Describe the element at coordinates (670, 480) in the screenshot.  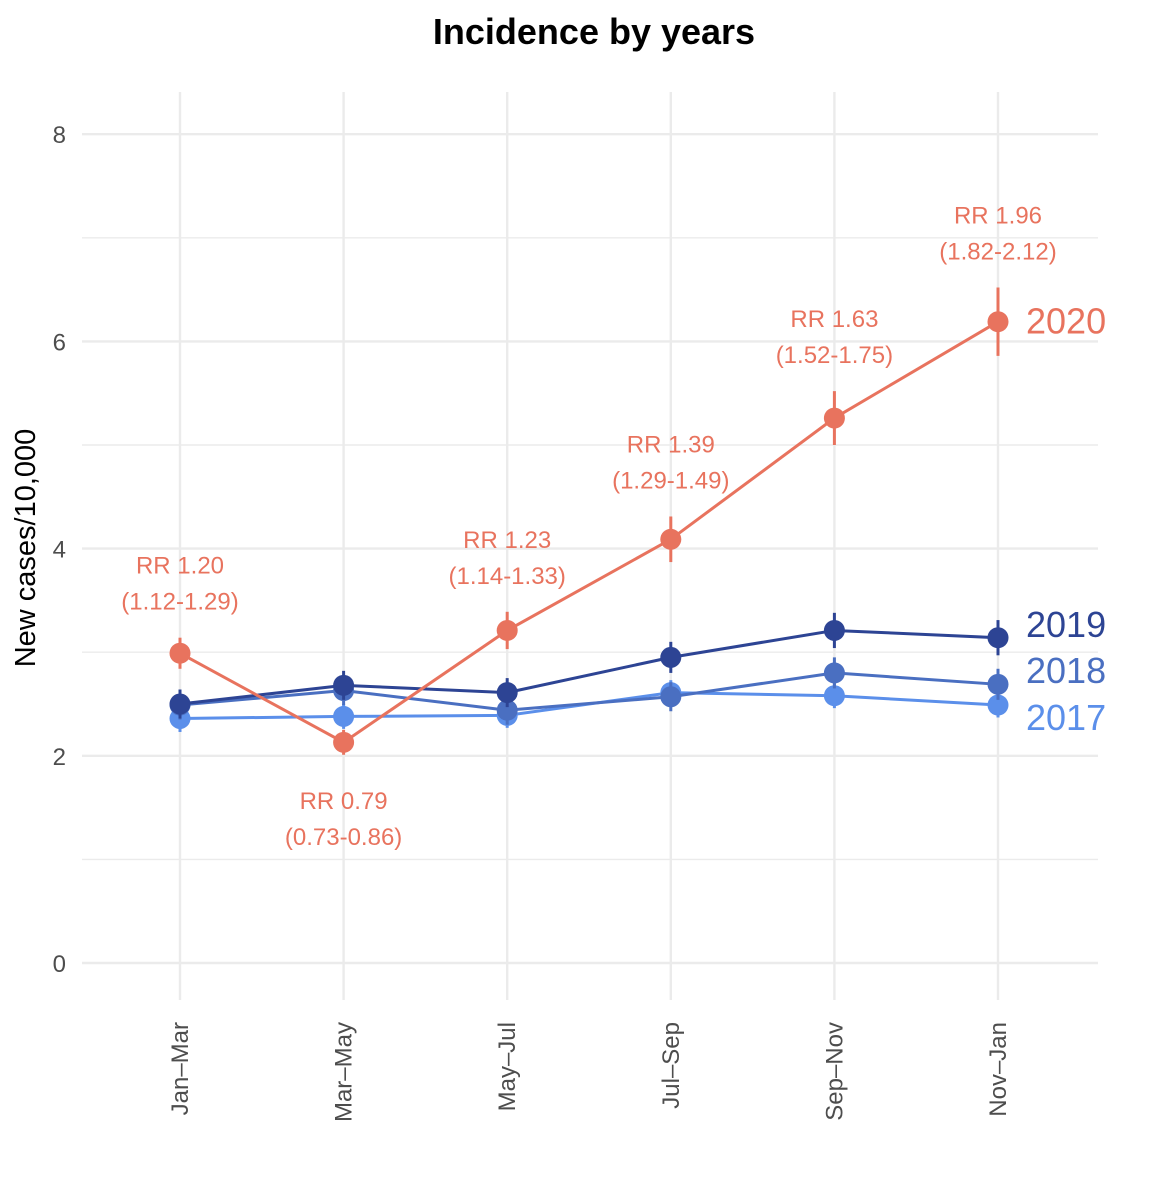
I see `rr-annotation-line2: (1.29-1.49)` at that location.